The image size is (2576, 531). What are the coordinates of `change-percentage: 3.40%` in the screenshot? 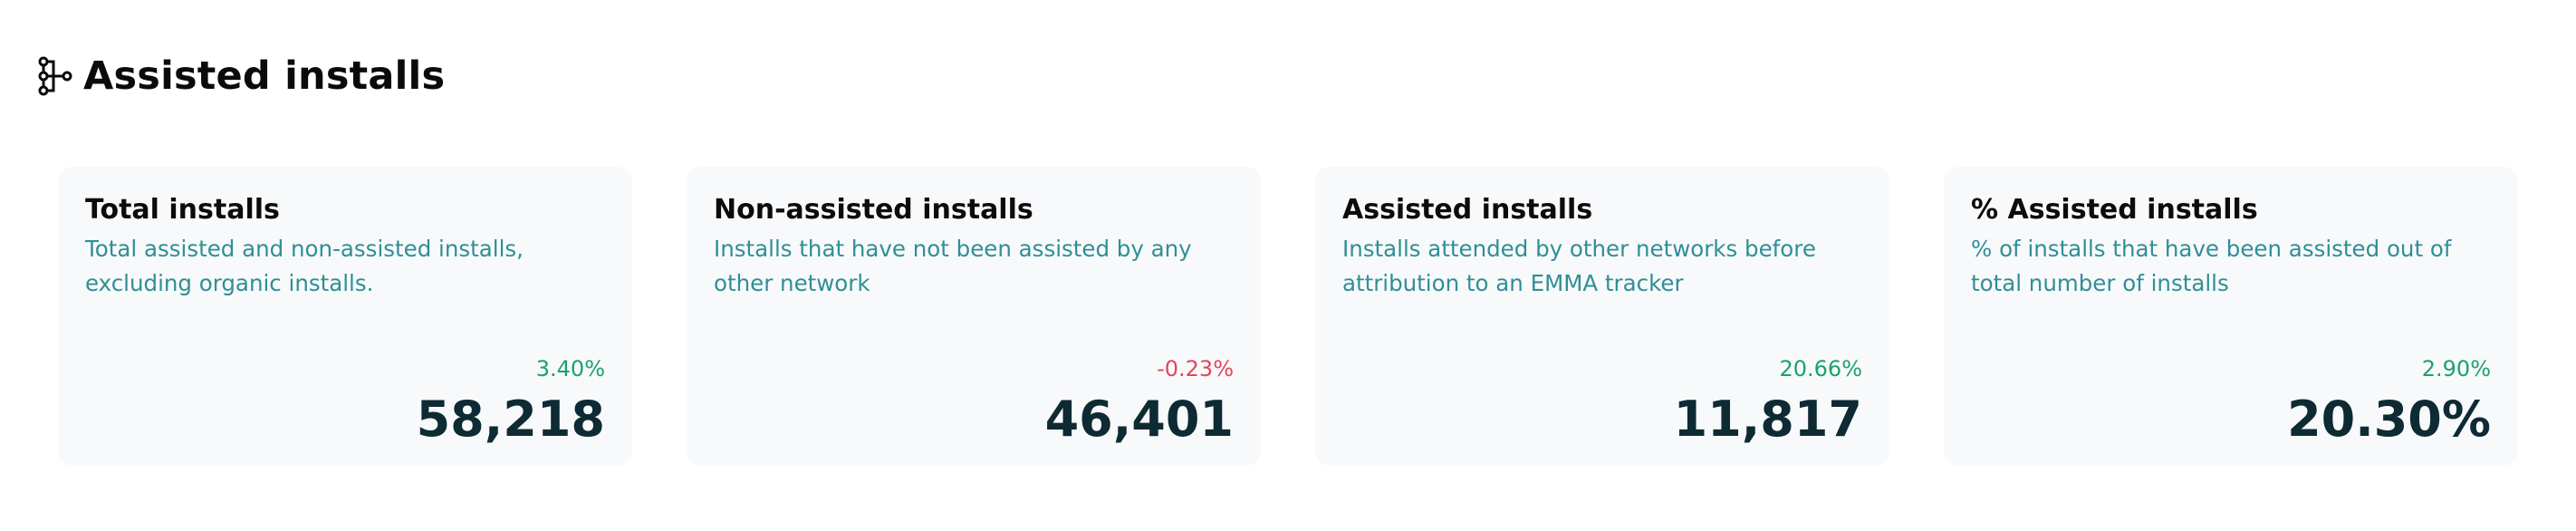 It's located at (570, 368).